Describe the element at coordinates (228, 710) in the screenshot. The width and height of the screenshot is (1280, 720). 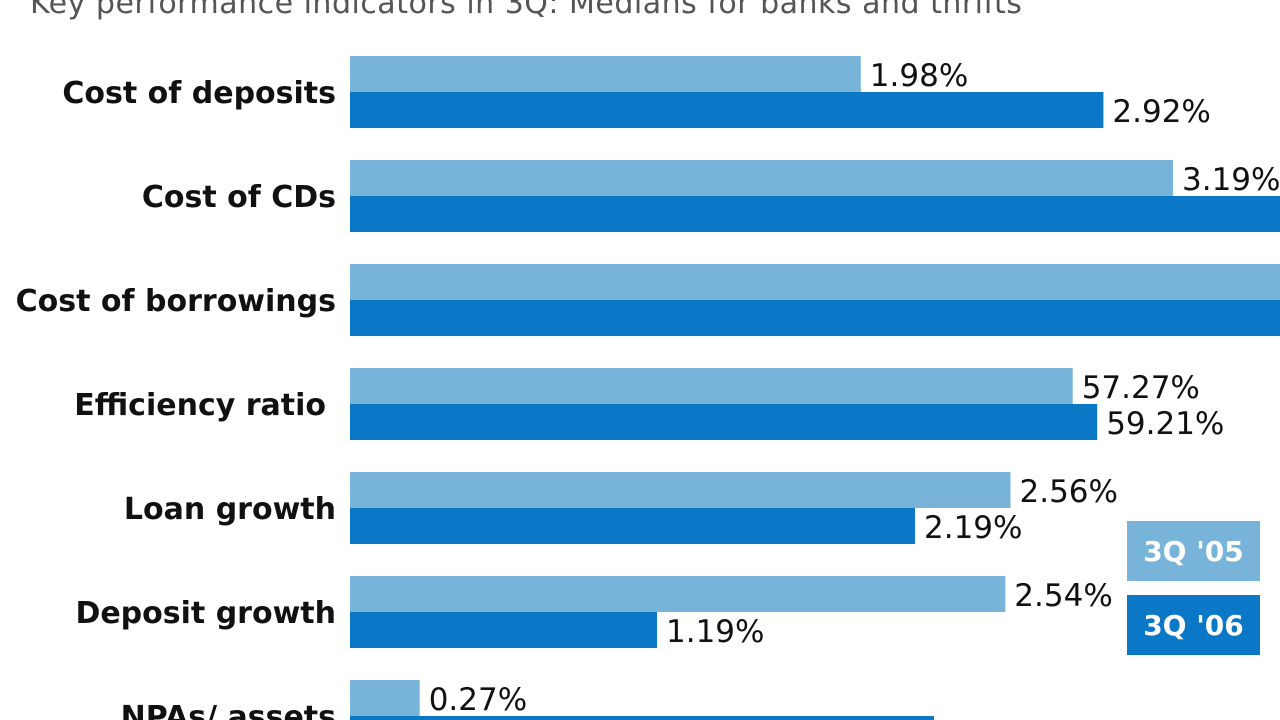
I see `category-label: NPAs/ assets` at that location.